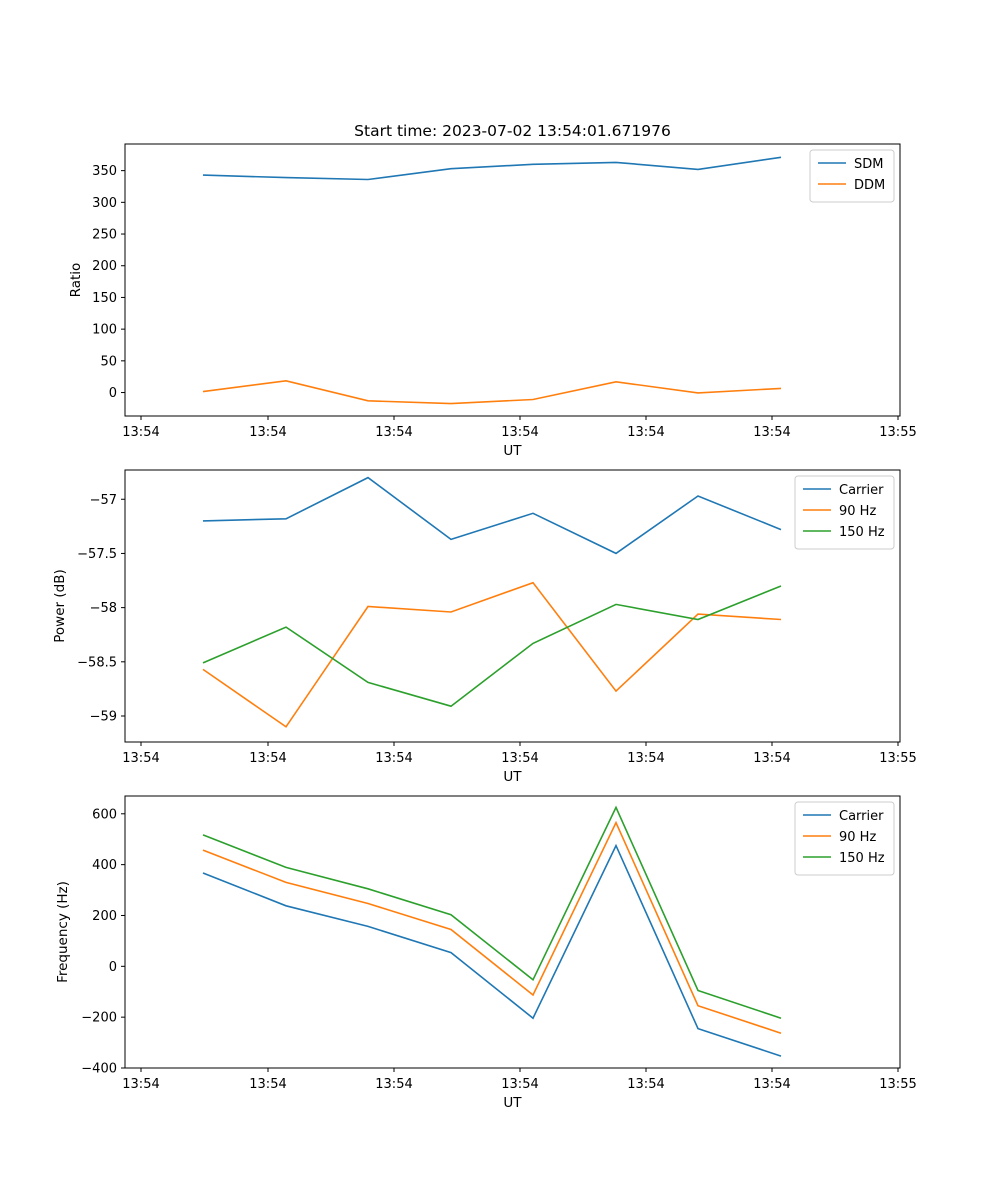 This screenshot has width=1000, height=1200. What do you see at coordinates (103, 716) in the screenshot?
I see `y-tick-label: −59` at bounding box center [103, 716].